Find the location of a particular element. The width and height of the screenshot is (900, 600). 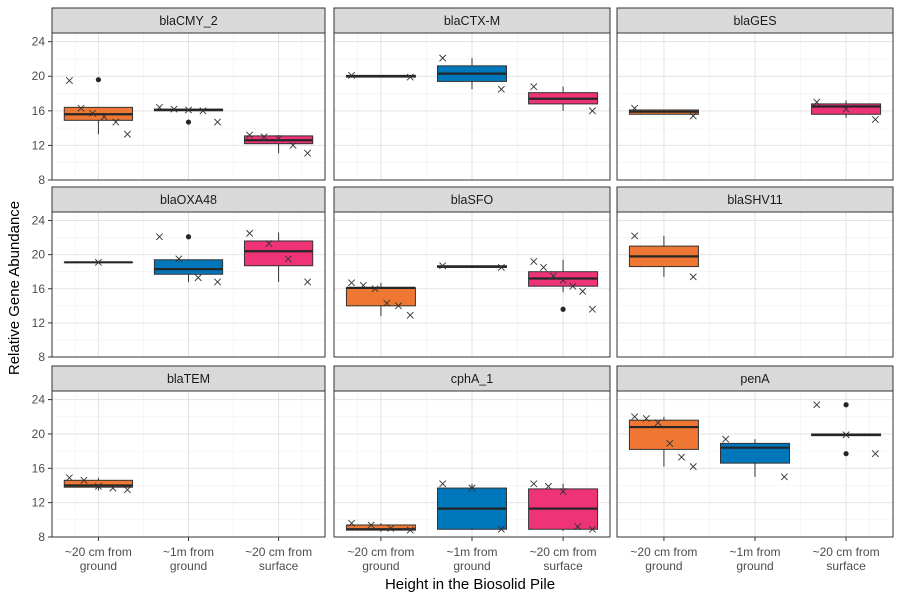

x-axis-title: Height in the Biosolid Pile is located at coordinates (470, 584).